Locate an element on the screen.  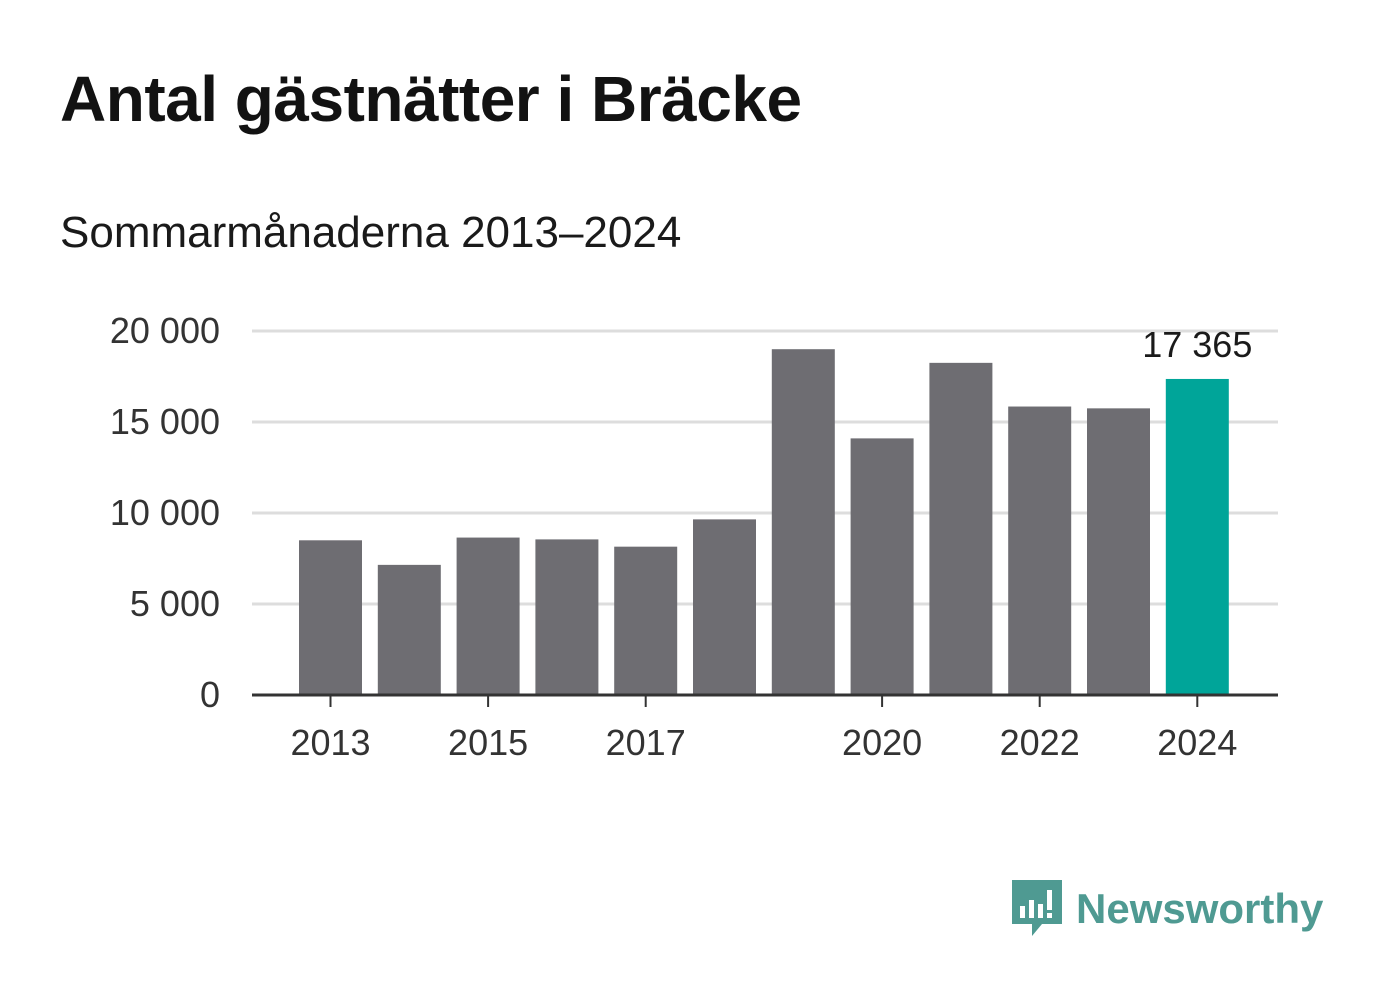
y-tick-label: 20 000 is located at coordinates (165, 330).